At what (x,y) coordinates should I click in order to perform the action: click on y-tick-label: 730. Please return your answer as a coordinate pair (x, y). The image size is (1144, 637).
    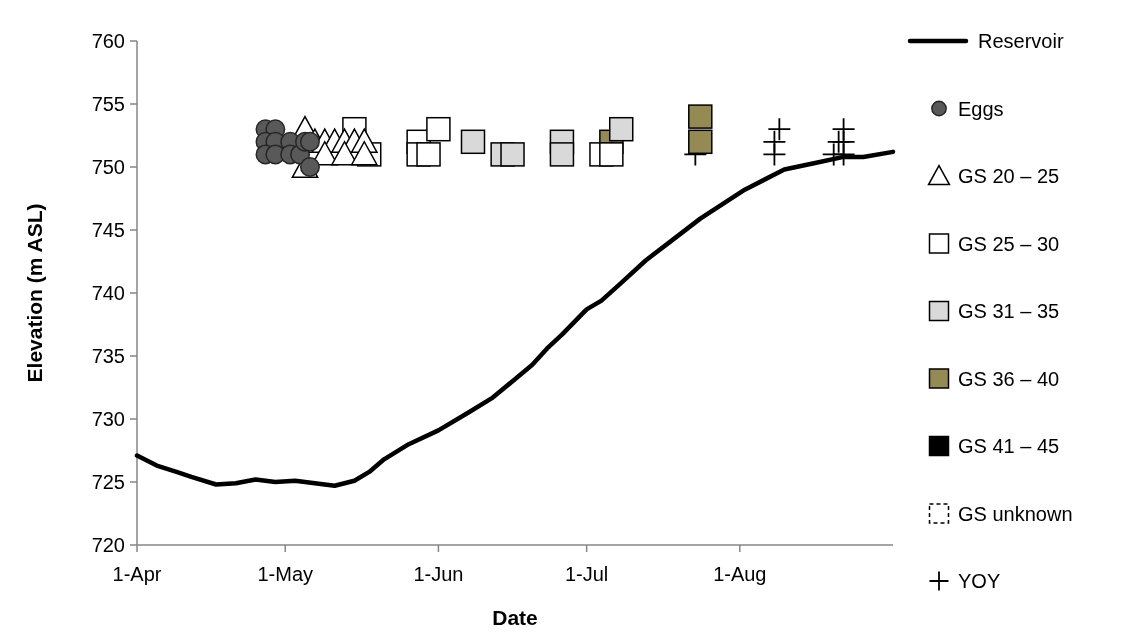
    Looking at the image, I should click on (108, 419).